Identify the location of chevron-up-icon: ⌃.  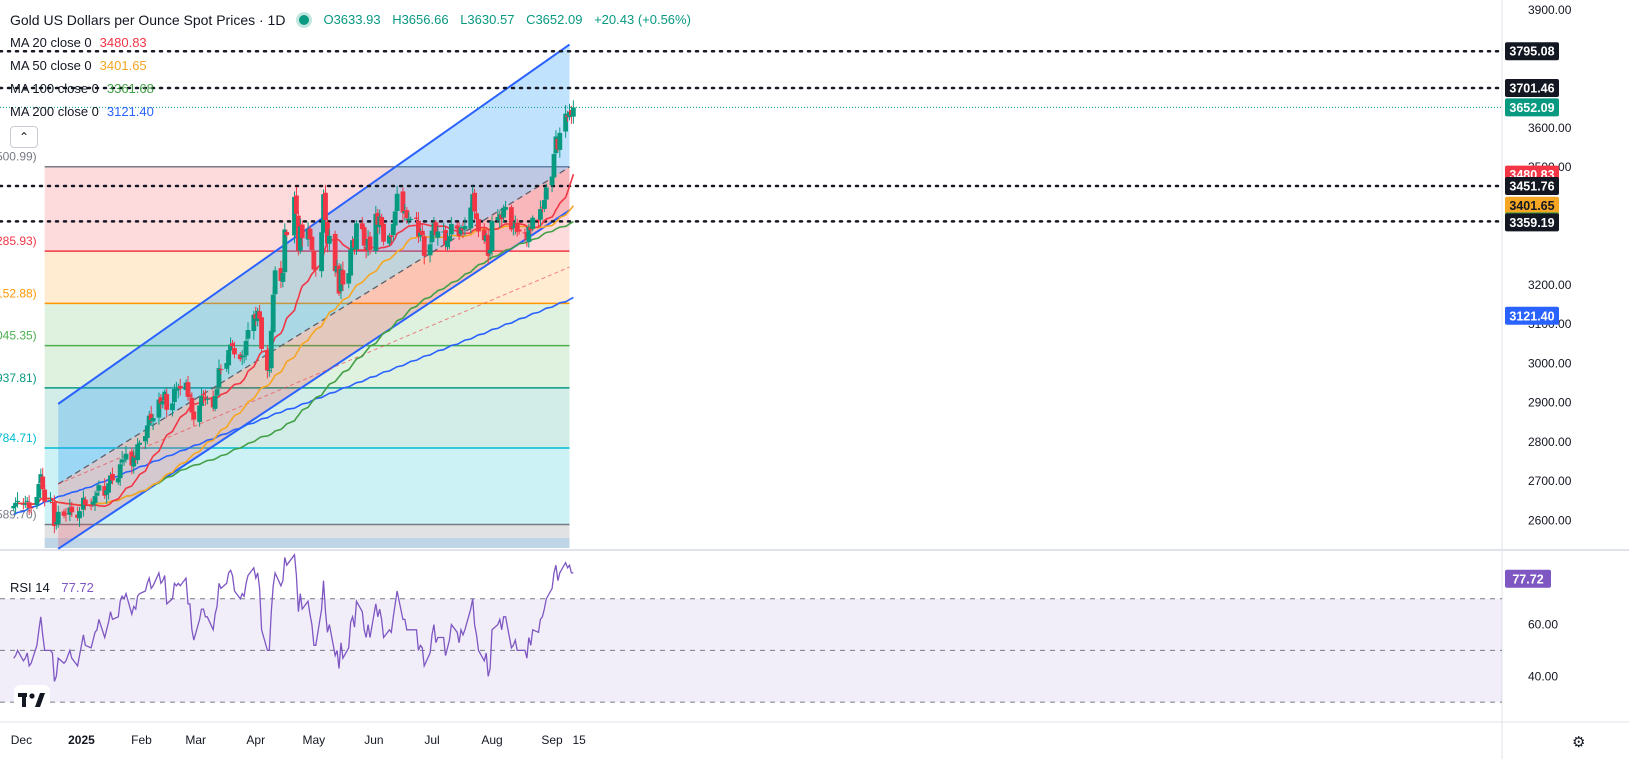
(24, 137).